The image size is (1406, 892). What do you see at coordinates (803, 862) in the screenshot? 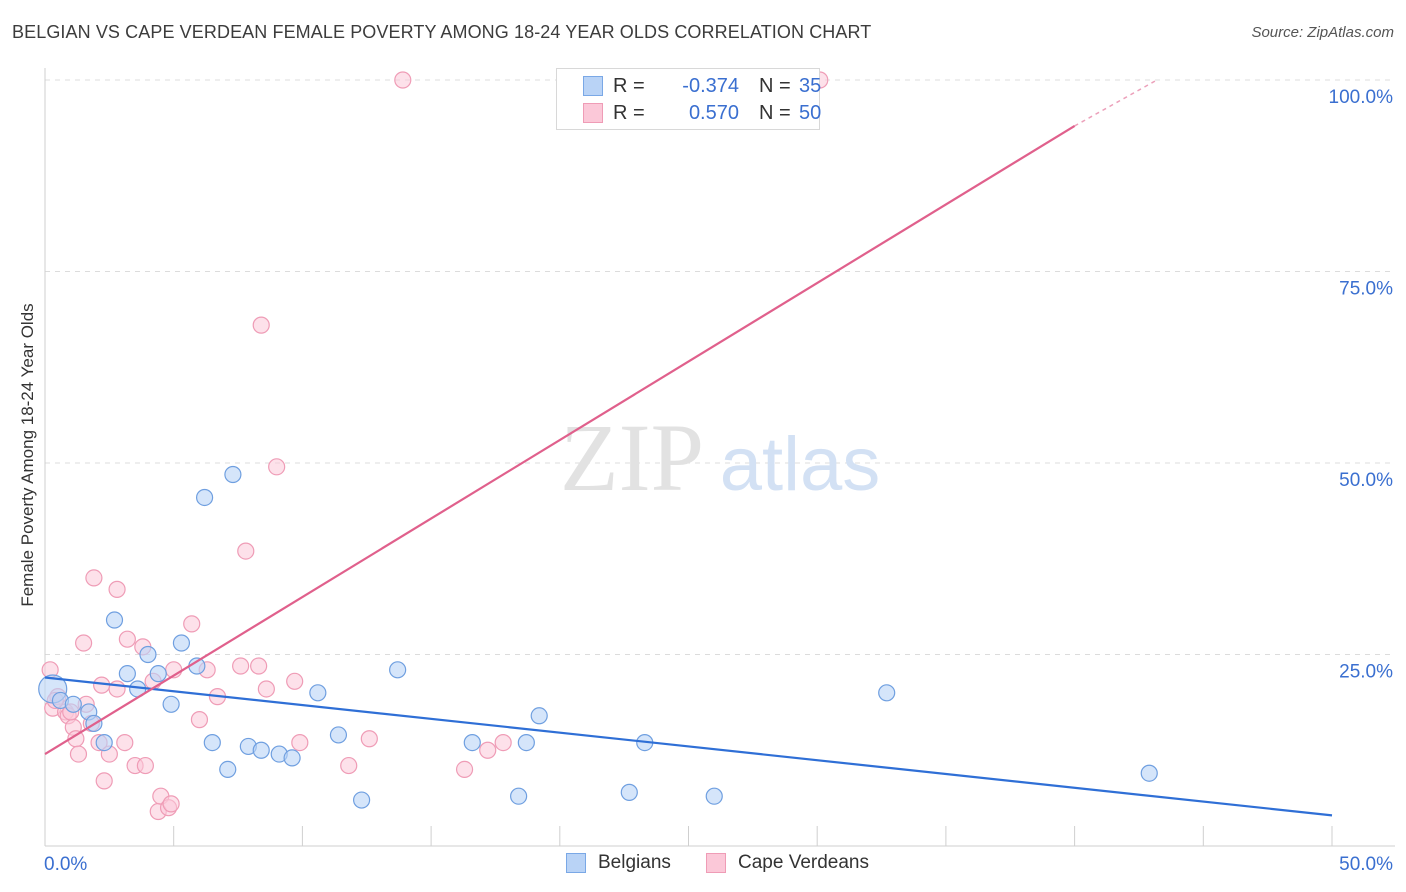
I see `cape-verdeans-legend-label: Cape Verdeans` at bounding box center [803, 862].